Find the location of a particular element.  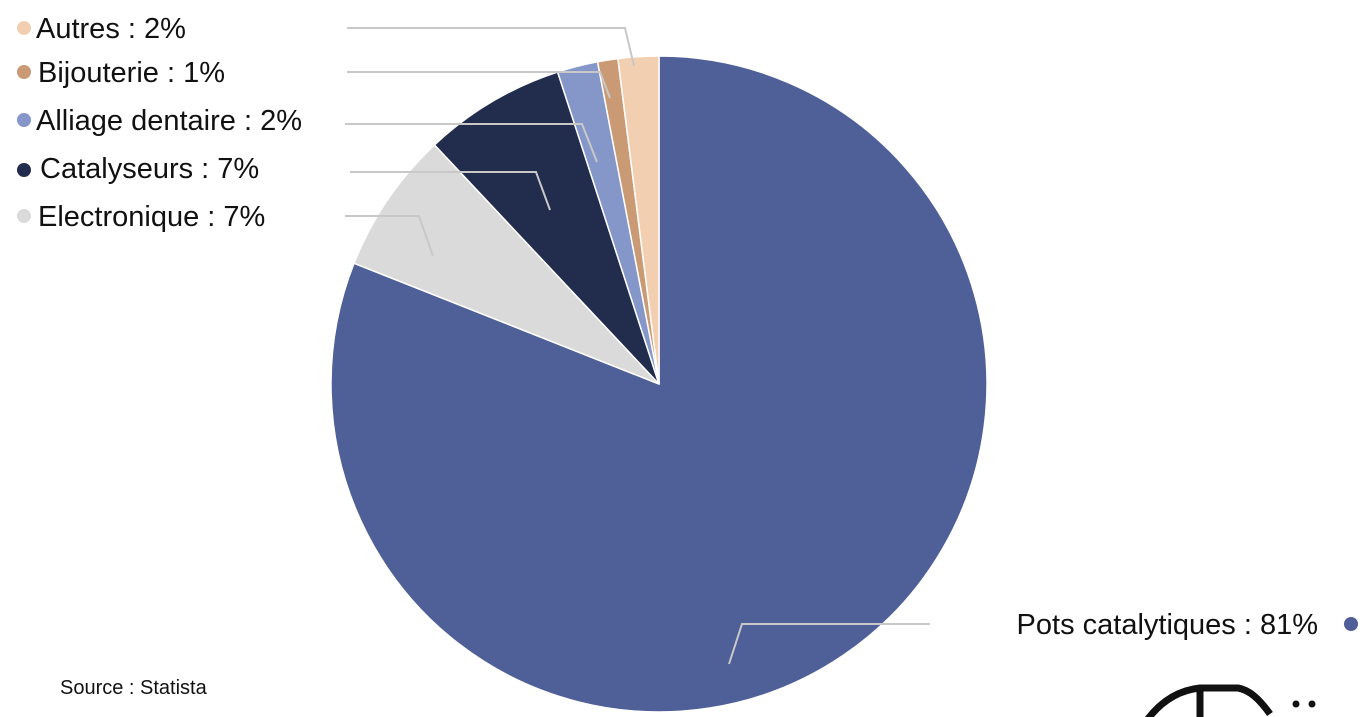

leader-line-electronique is located at coordinates (389, 236).